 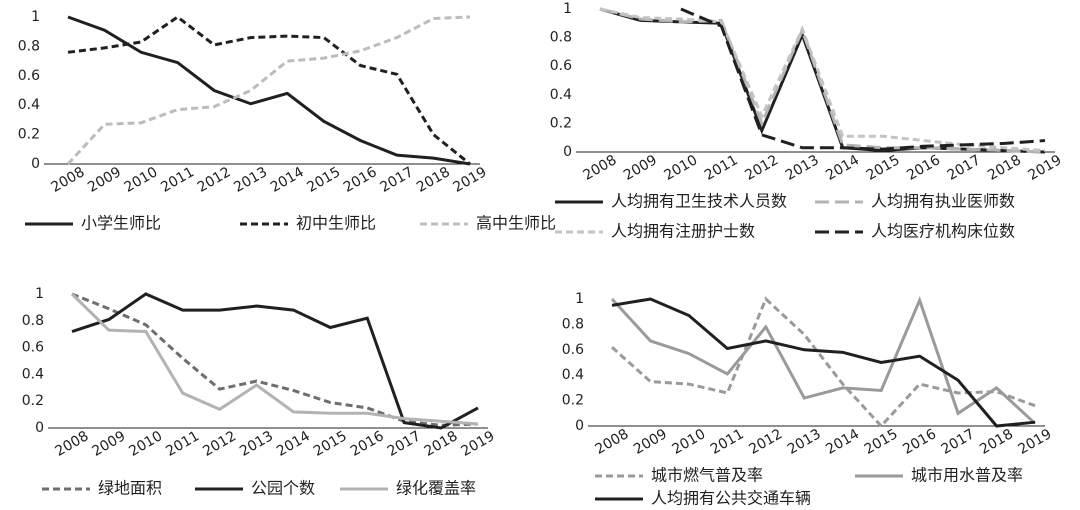 I want to click on legend-label: 人均拥有执业医师数, so click(x=943, y=201).